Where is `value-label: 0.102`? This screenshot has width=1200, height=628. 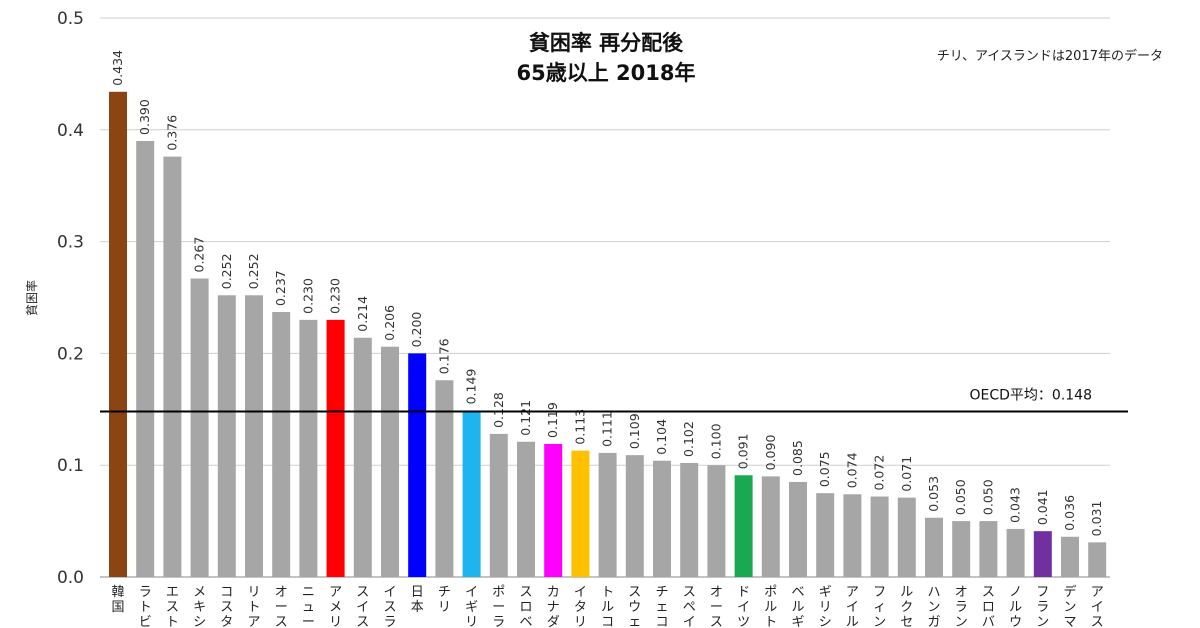
value-label: 0.102 is located at coordinates (688, 439).